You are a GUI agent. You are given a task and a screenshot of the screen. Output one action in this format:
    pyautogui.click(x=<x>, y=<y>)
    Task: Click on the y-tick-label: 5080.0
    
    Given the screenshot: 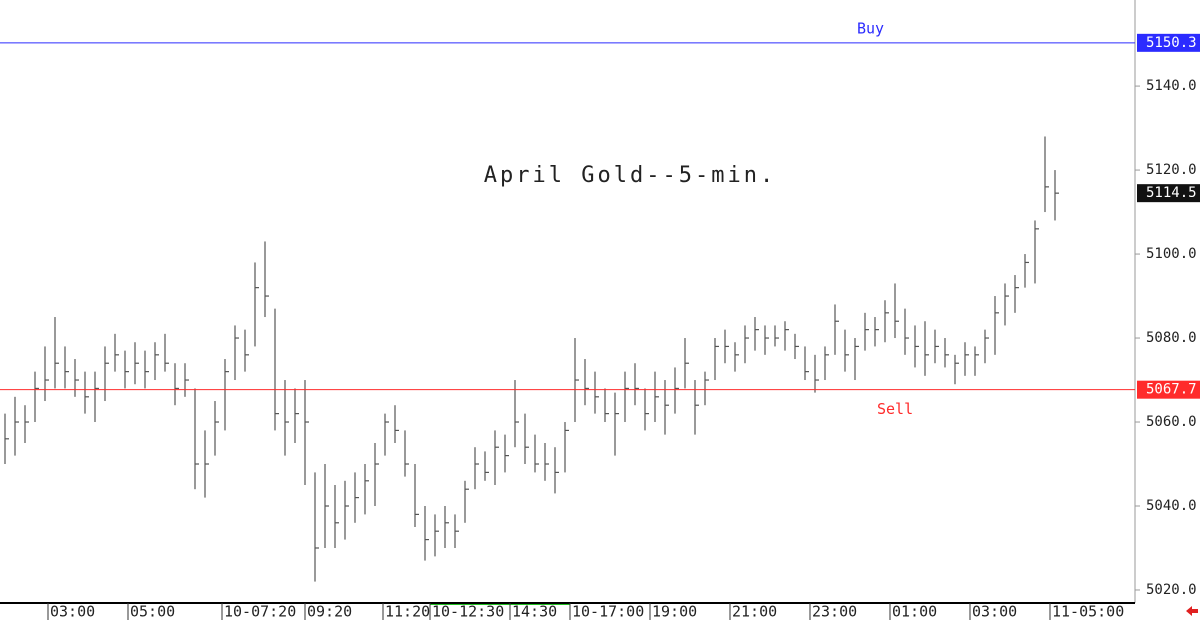 What is the action you would take?
    pyautogui.click(x=1171, y=338)
    